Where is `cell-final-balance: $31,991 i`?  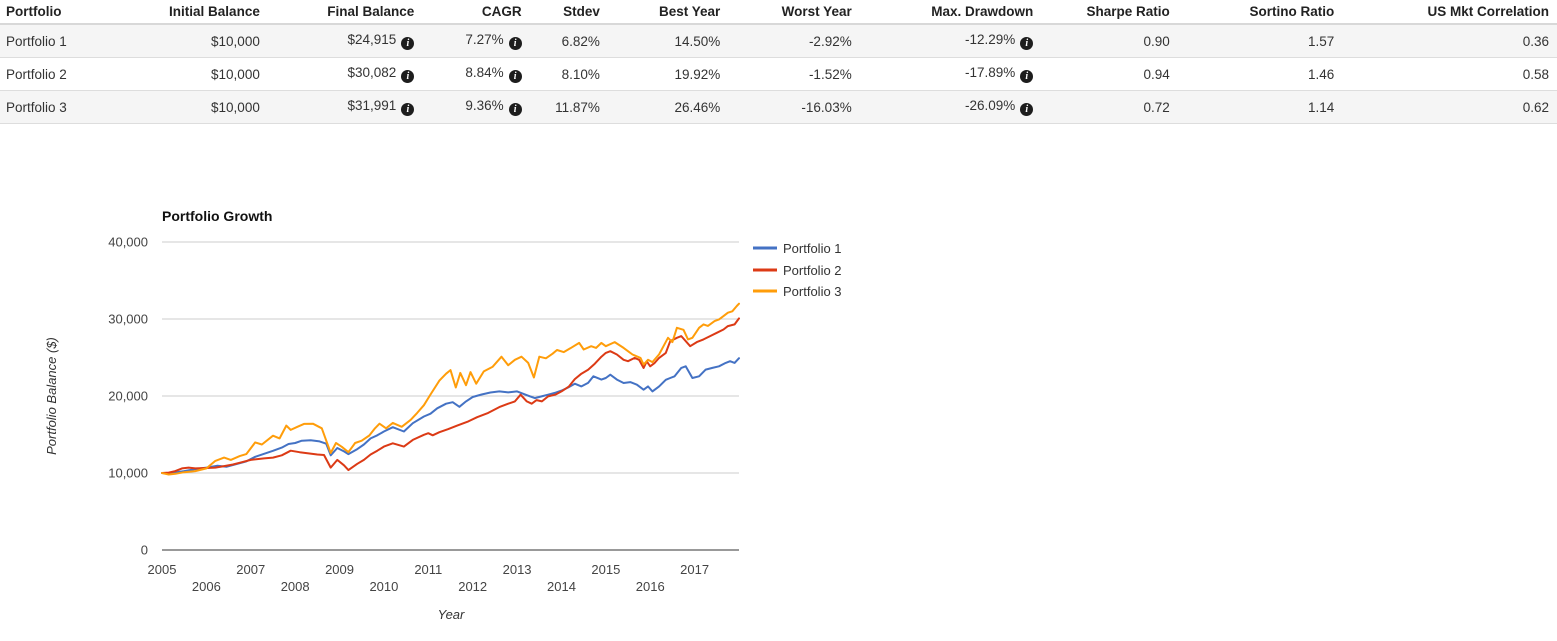
cell-final-balance: $31,991 i is located at coordinates (345, 107).